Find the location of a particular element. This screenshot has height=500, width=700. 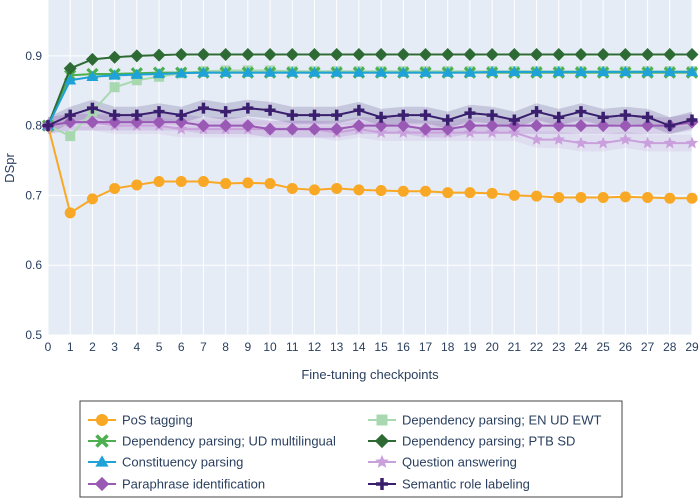

x-tick-label: 21 is located at coordinates (515, 347).